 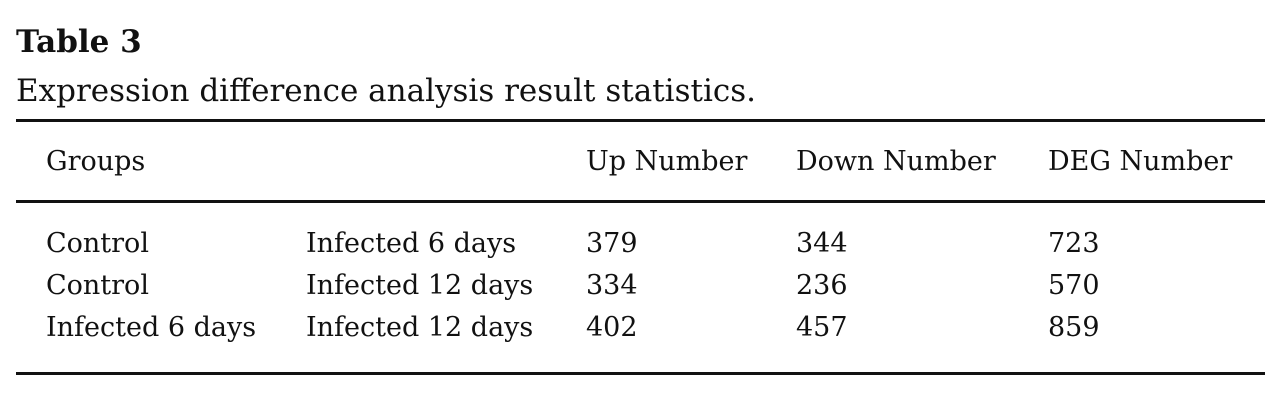 What do you see at coordinates (96, 161) in the screenshot?
I see `header-groups: Groups` at bounding box center [96, 161].